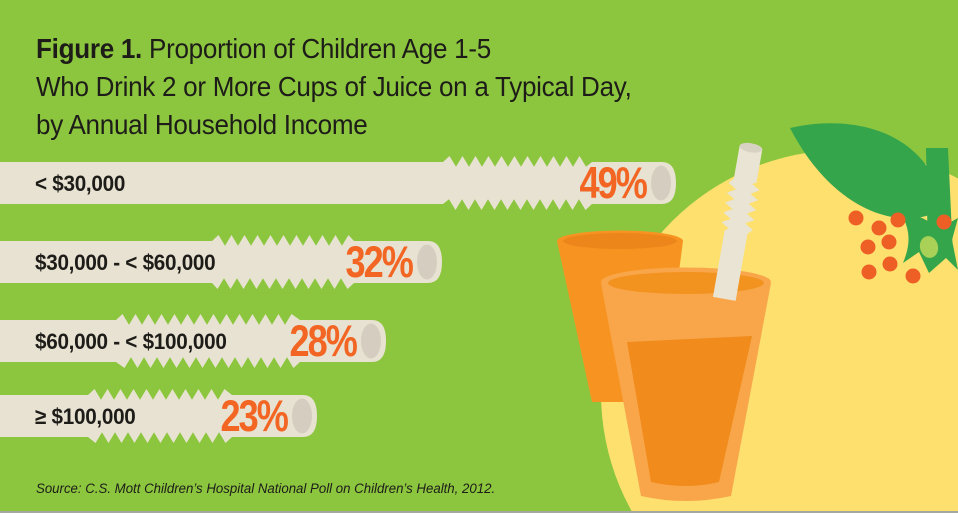 The image size is (958, 513). Describe the element at coordinates (202, 124) in the screenshot. I see `title-line-3: by Annual Household Income` at that location.